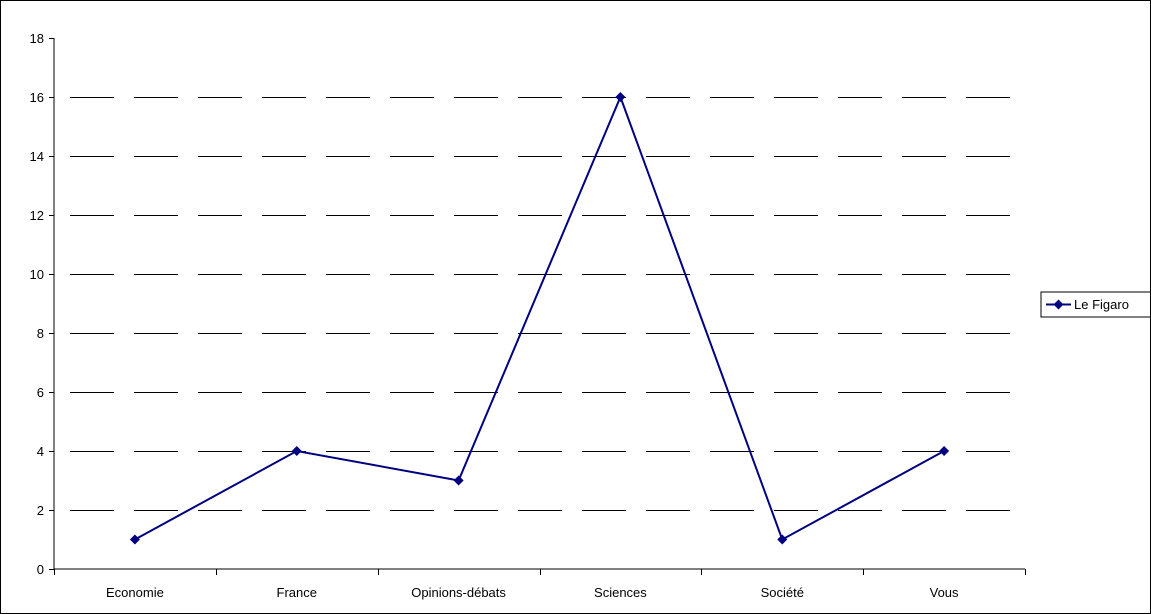 Image resolution: width=1151 pixels, height=614 pixels. What do you see at coordinates (458, 592) in the screenshot?
I see `x-tick-label: Opinions-débats` at bounding box center [458, 592].